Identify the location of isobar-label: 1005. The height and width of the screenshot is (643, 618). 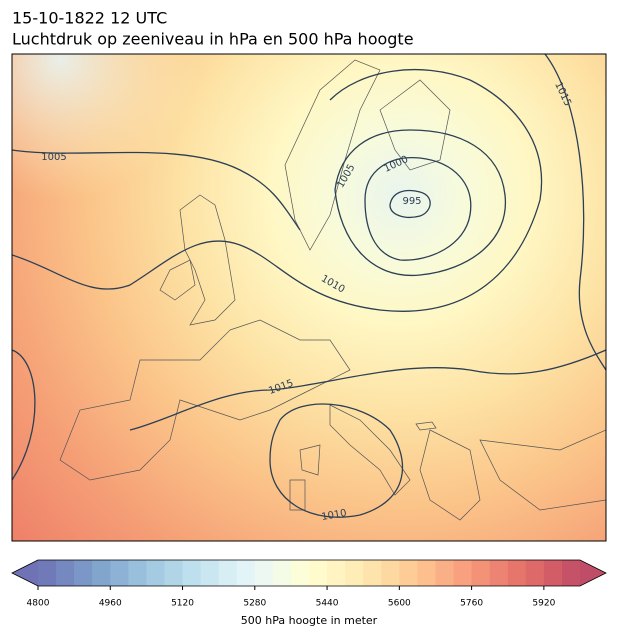
(53, 157).